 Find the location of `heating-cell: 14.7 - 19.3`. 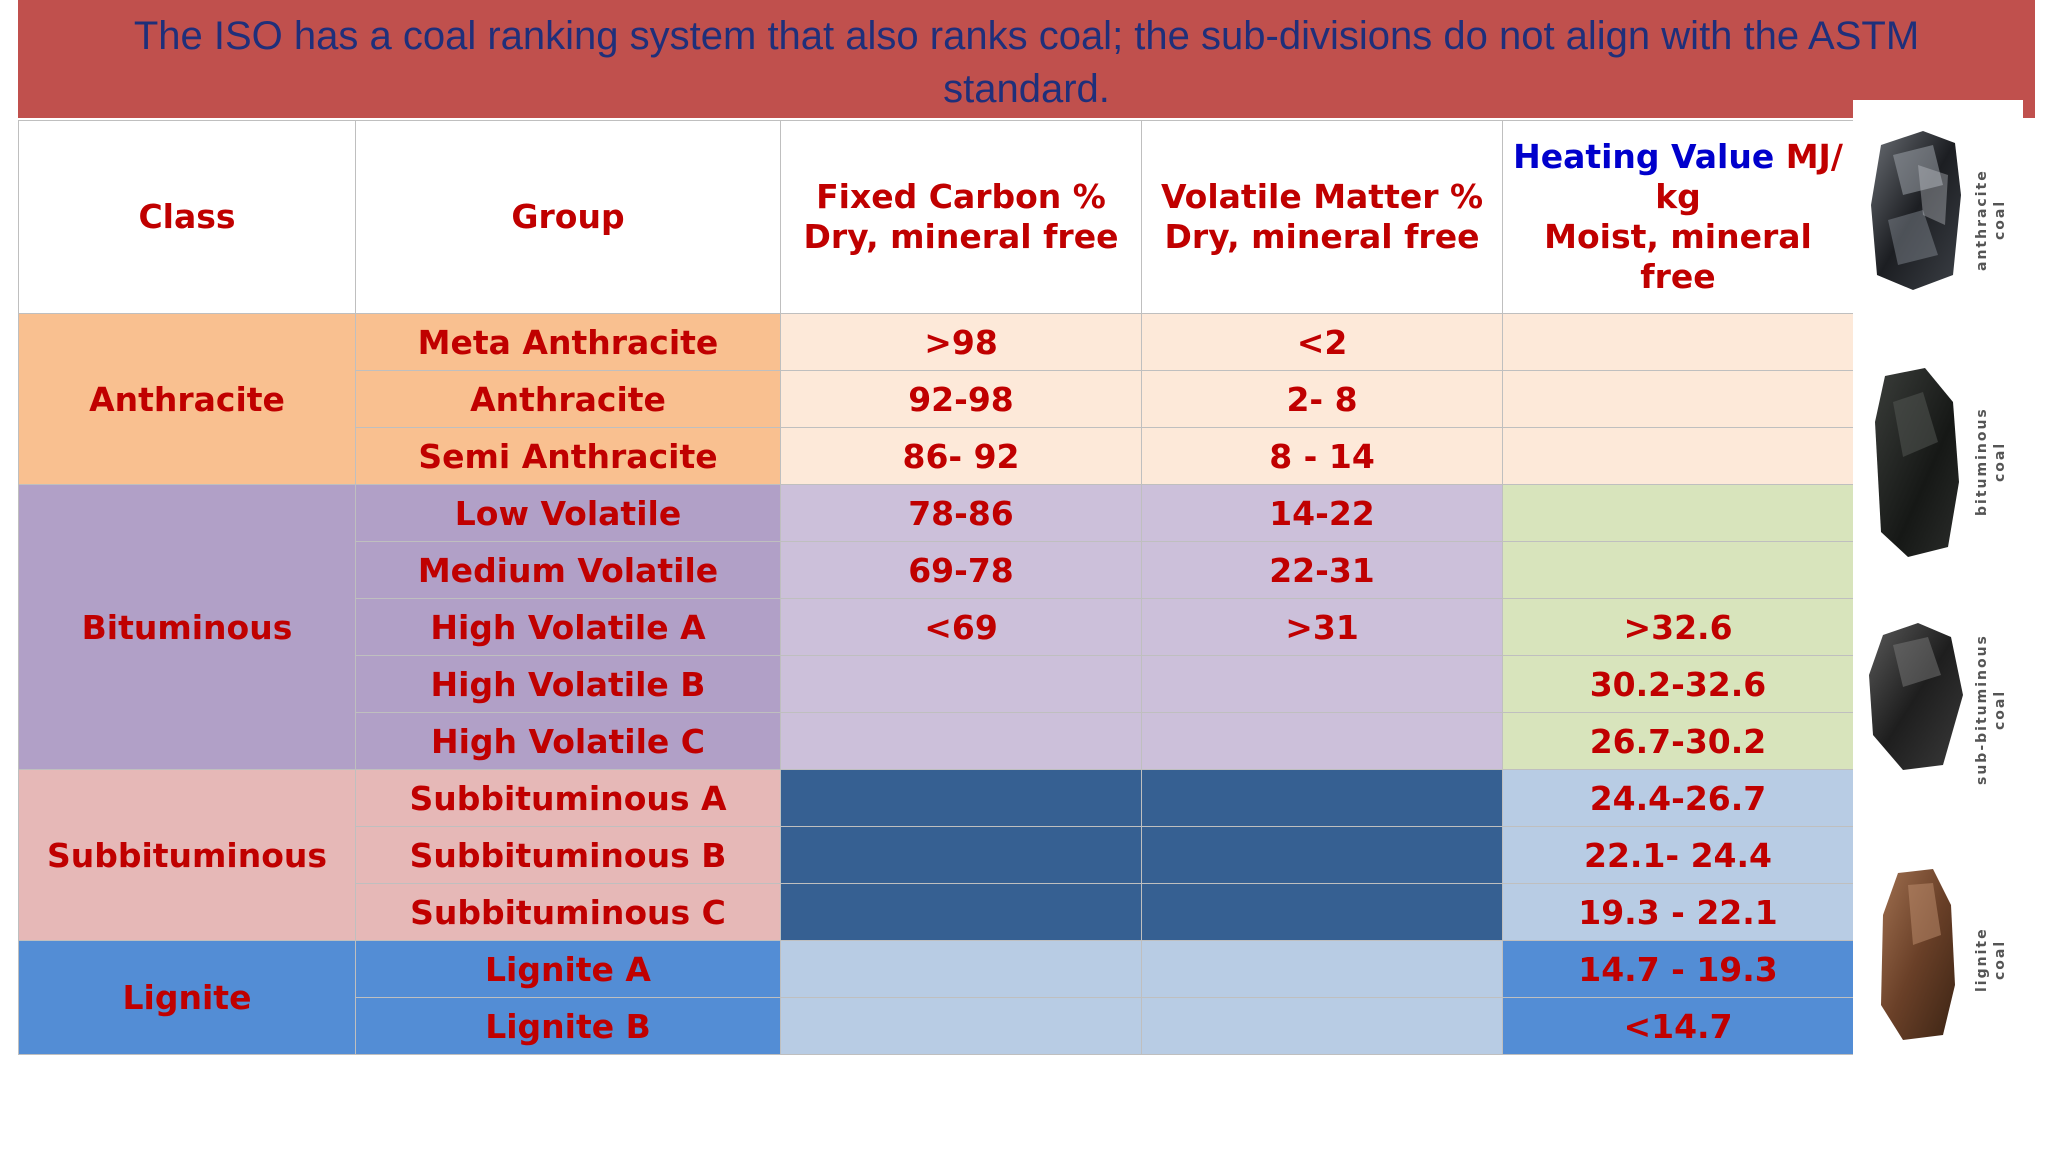

heating-cell: 14.7 - 19.3 is located at coordinates (1678, 969).